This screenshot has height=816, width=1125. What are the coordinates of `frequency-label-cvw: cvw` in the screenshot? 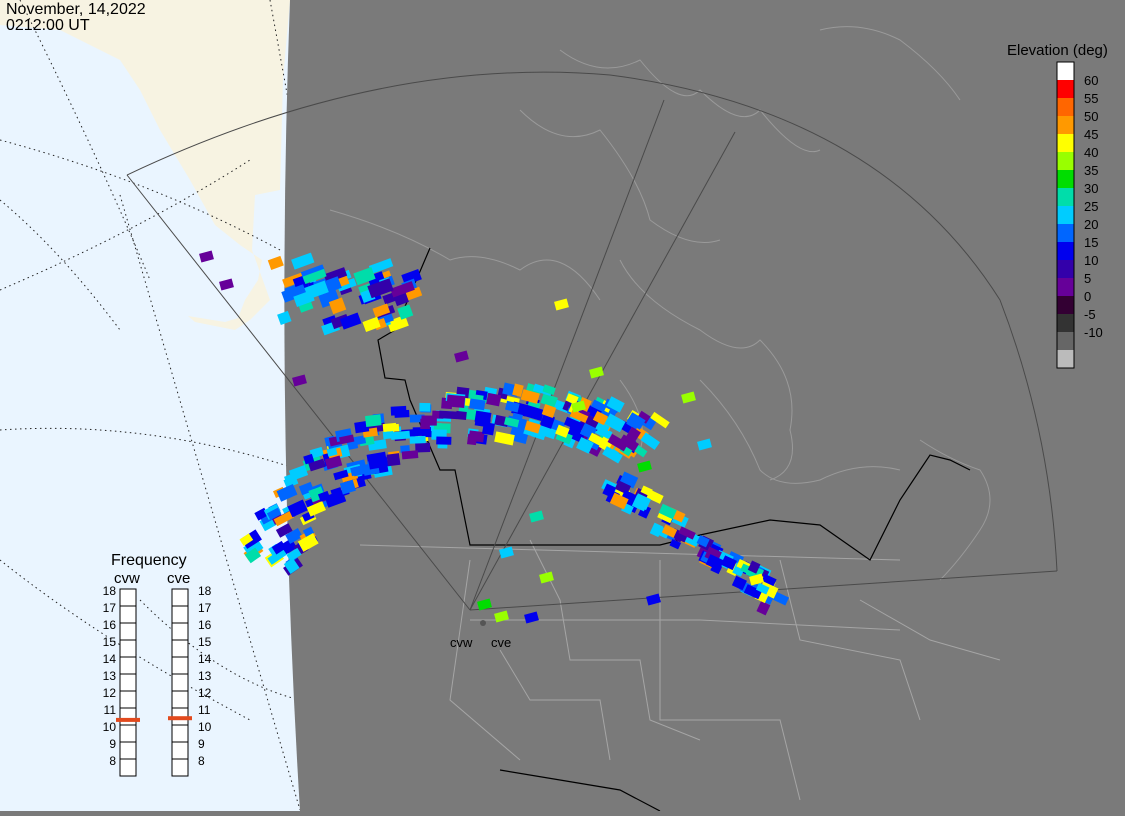 It's located at (127, 578).